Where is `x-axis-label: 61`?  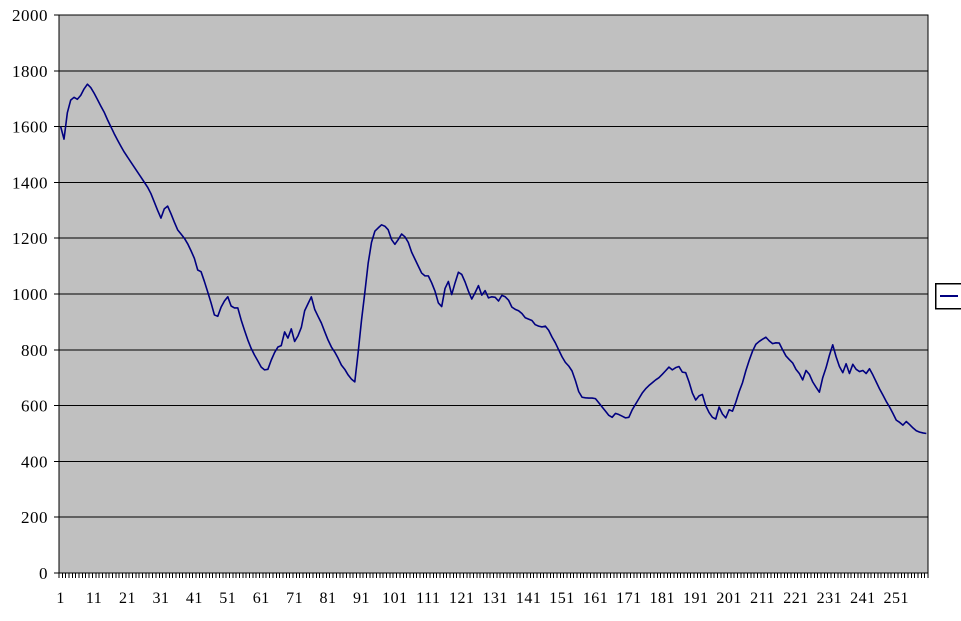
x-axis-label: 61 is located at coordinates (261, 598).